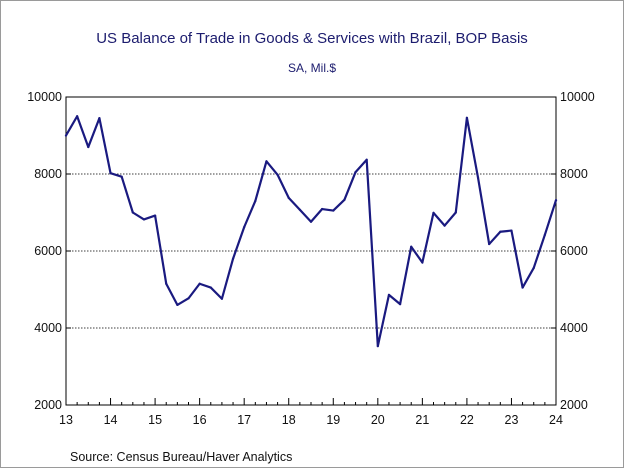 The width and height of the screenshot is (624, 468). I want to click on y-tick-label-left-8000: 8000, so click(48, 174).